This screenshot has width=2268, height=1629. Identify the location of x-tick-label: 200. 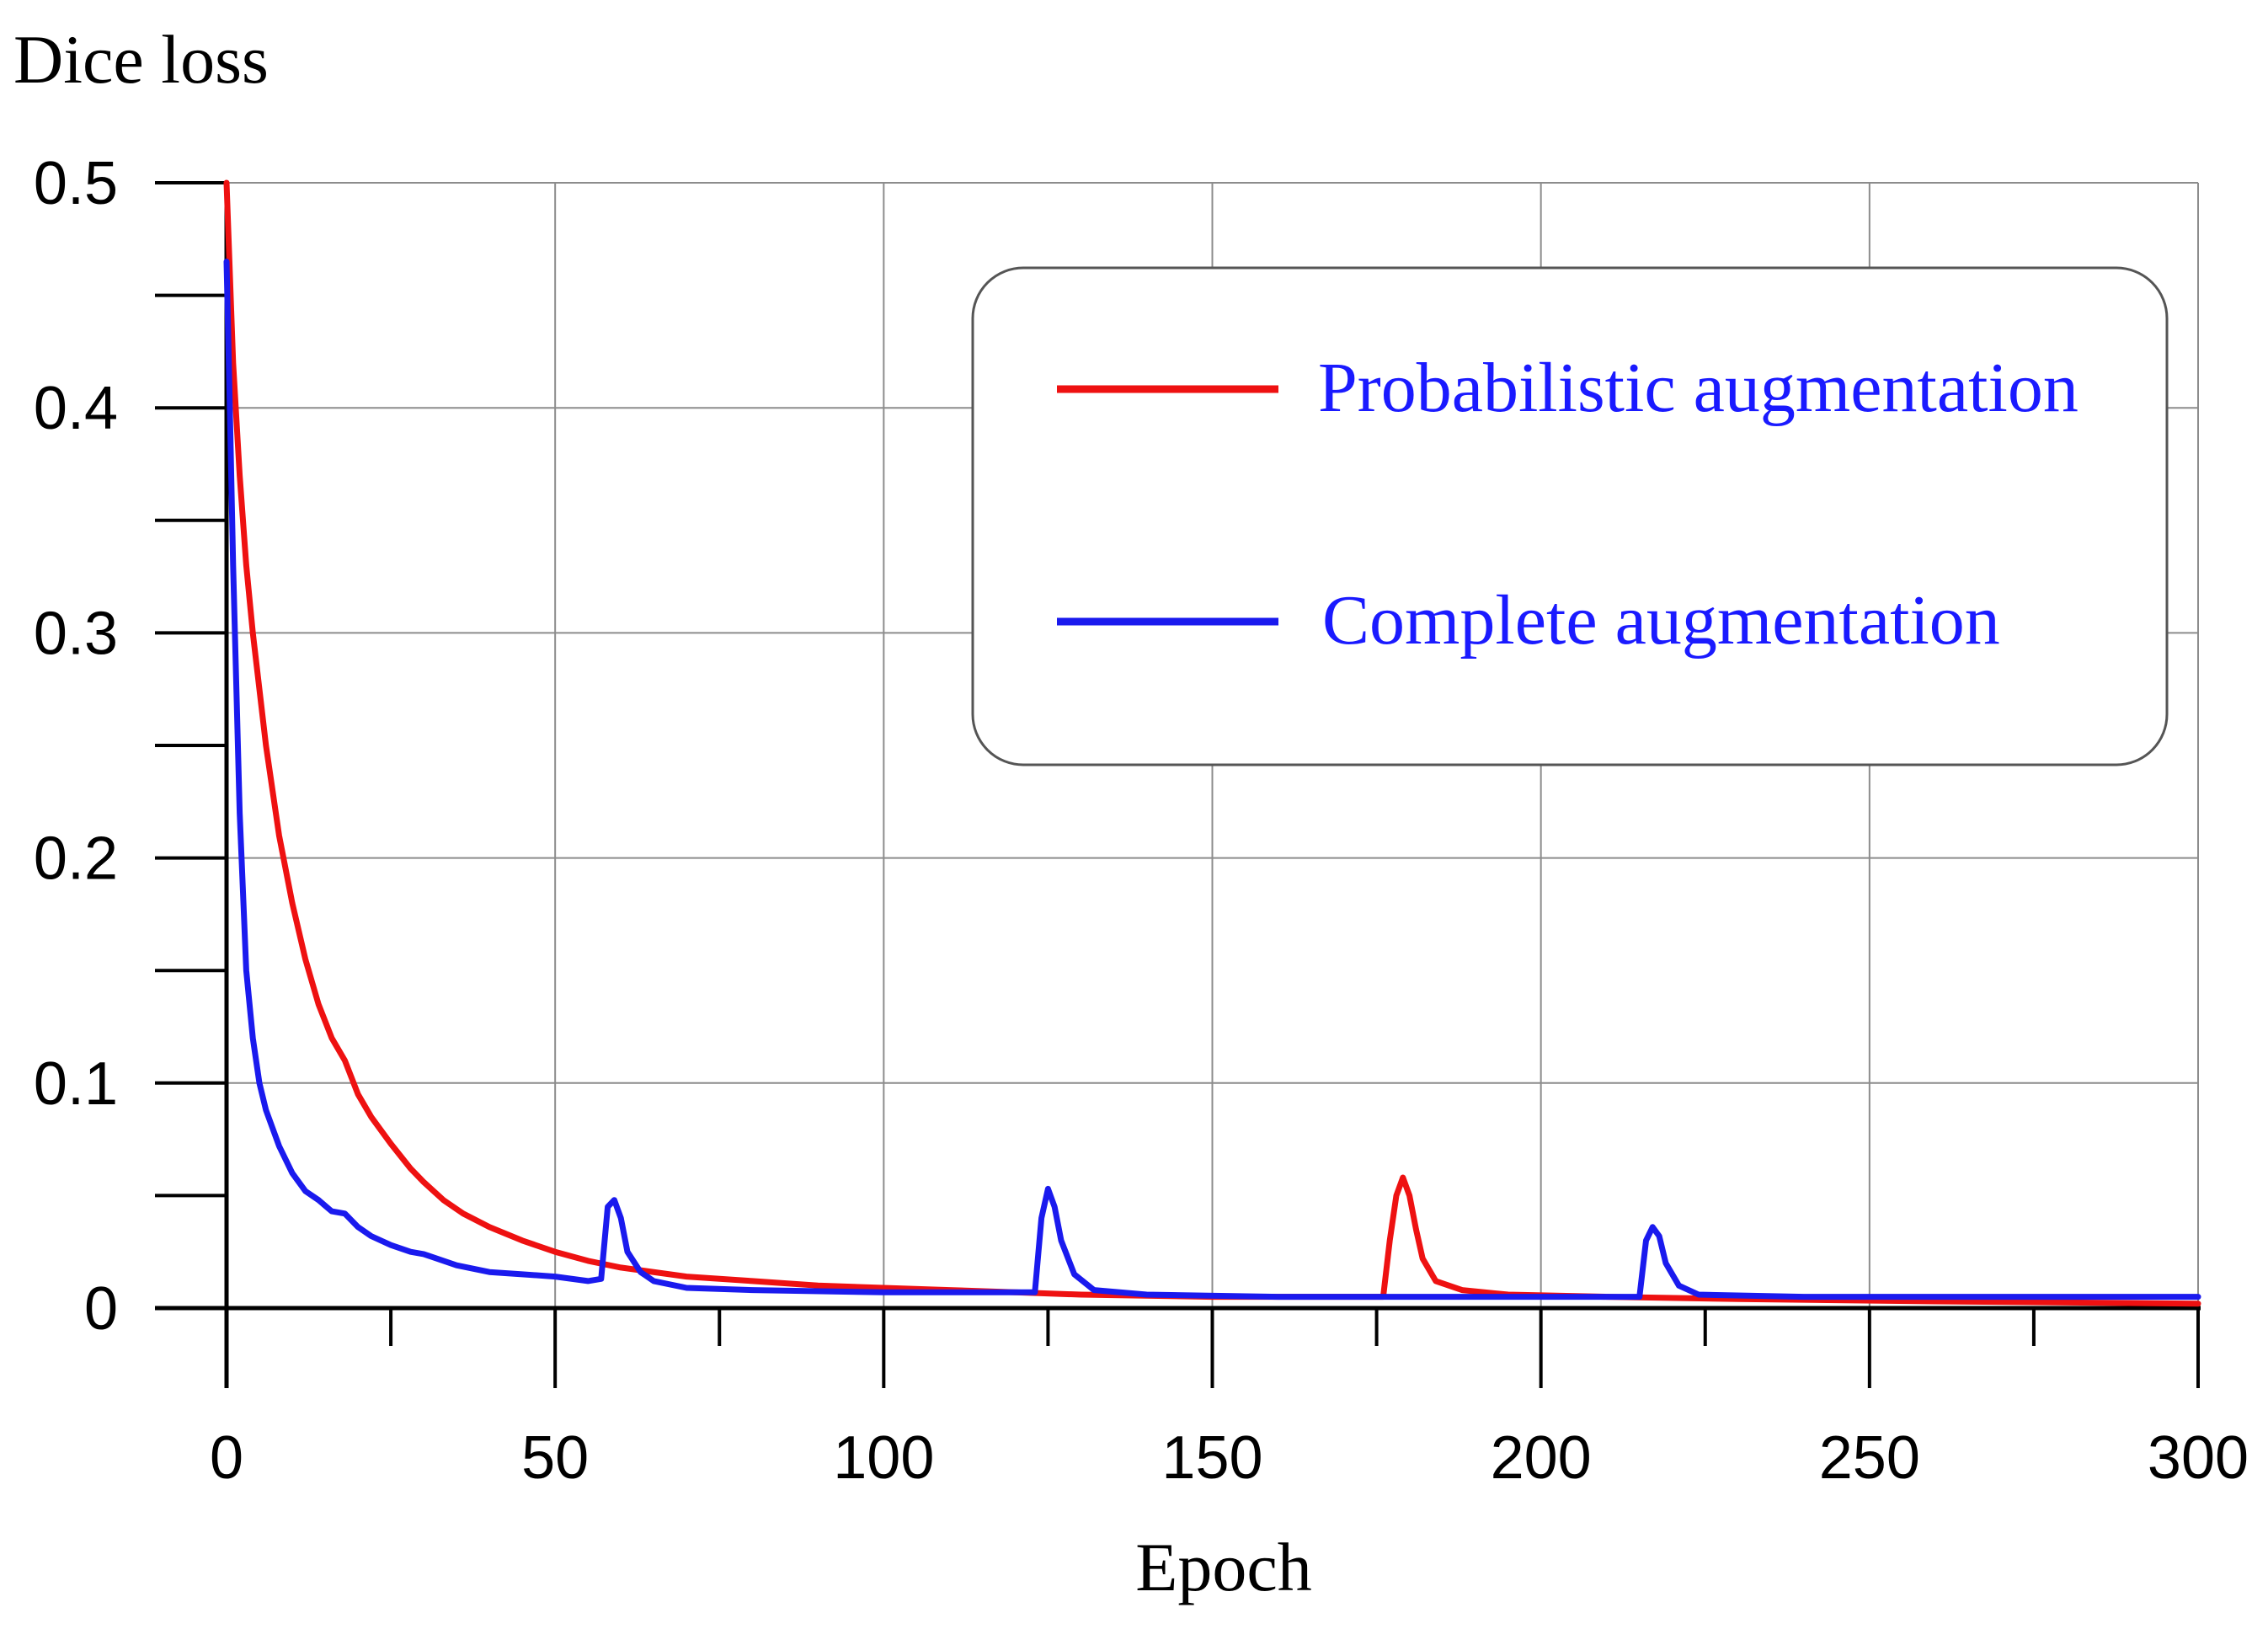
(1541, 1458).